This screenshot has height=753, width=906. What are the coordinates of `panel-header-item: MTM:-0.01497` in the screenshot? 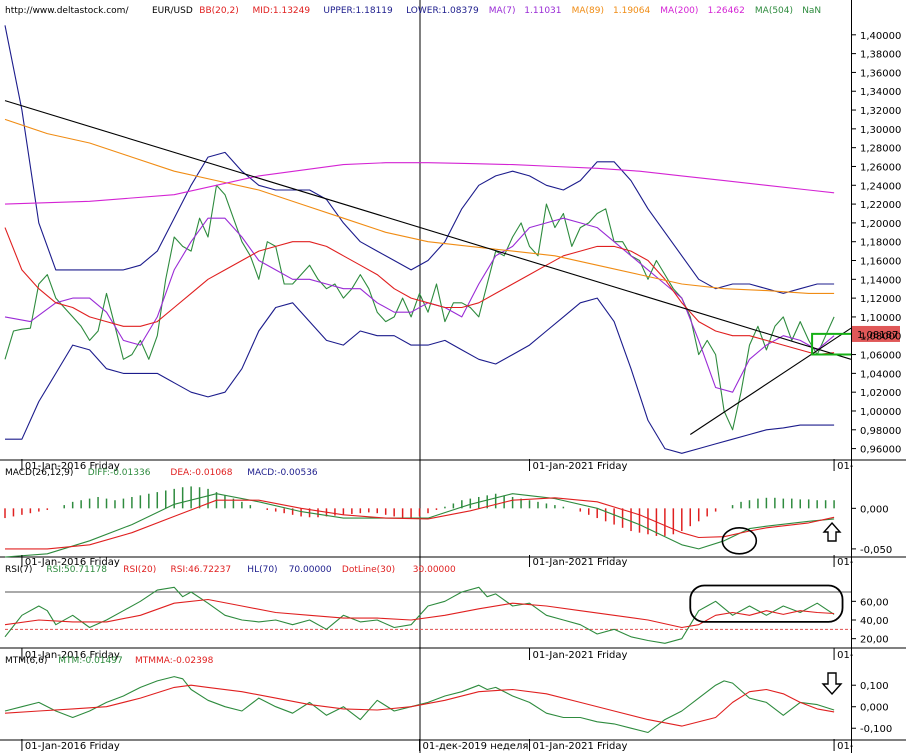 It's located at (90, 661).